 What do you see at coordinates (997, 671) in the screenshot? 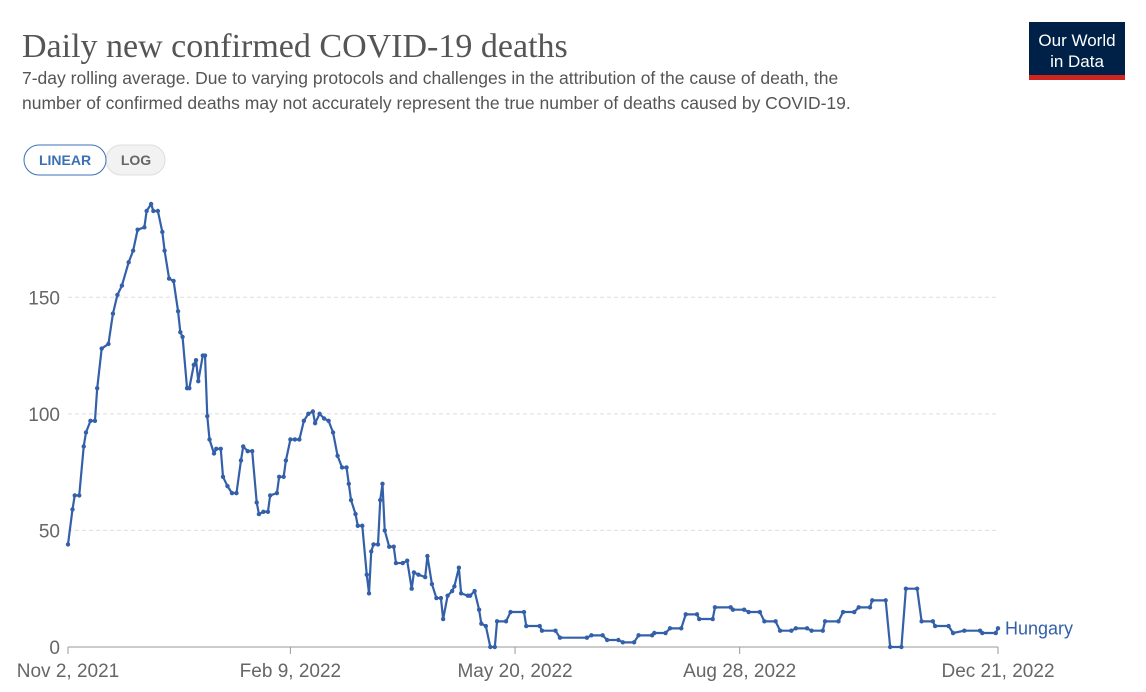
I see `x-tick-label: Dec 21, 2022` at bounding box center [997, 671].